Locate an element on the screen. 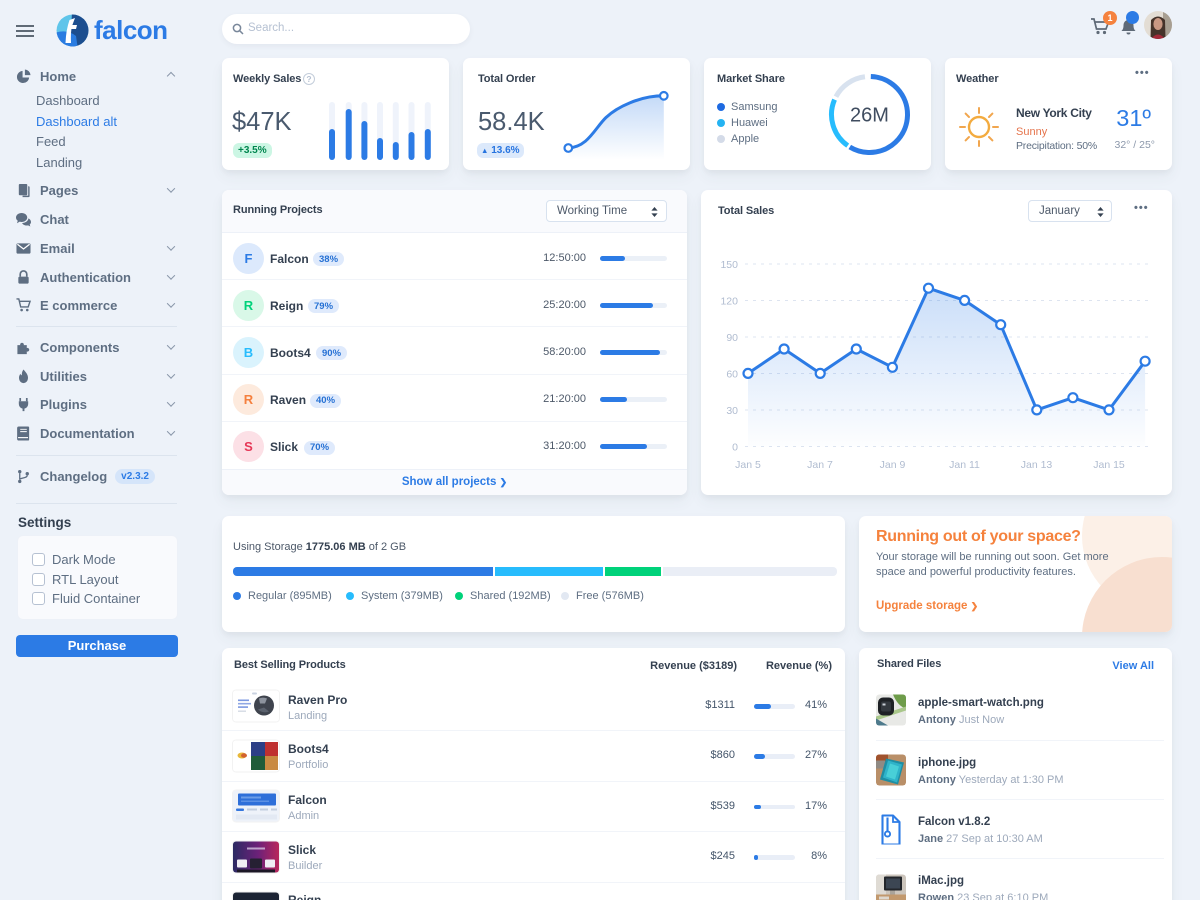 This screenshot has height=900, width=1200. svg-text: 120 is located at coordinates (729, 302).